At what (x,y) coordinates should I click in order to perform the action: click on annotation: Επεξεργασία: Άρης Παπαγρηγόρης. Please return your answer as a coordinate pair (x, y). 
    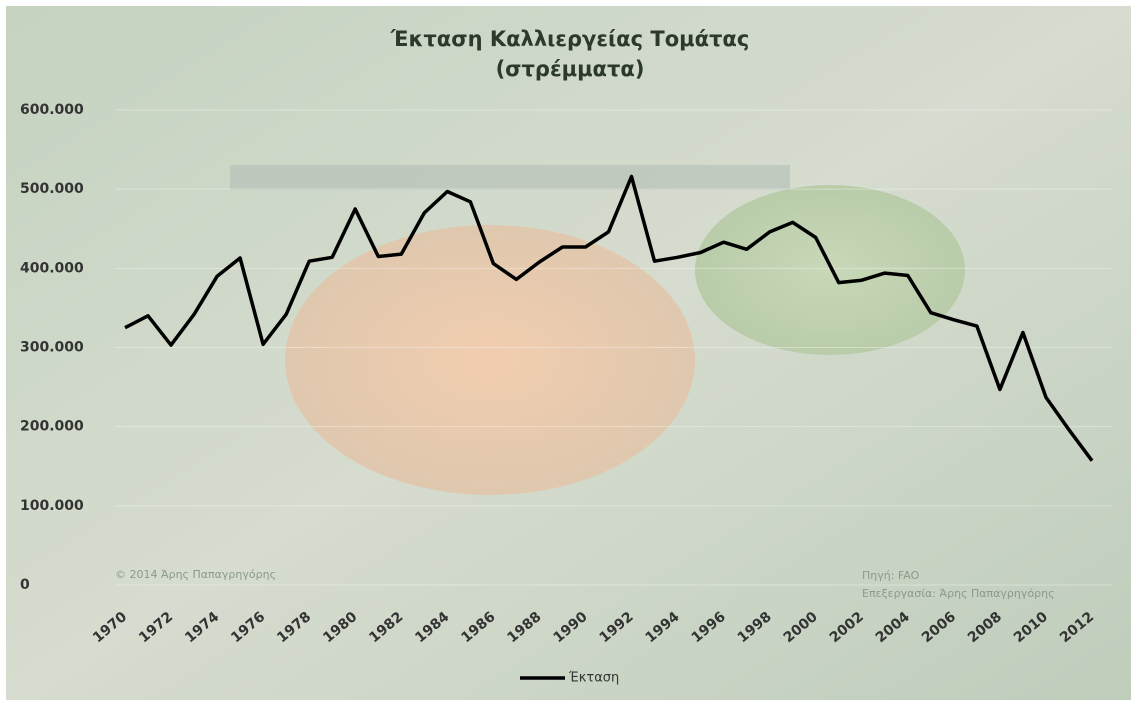
    Looking at the image, I should click on (958, 593).